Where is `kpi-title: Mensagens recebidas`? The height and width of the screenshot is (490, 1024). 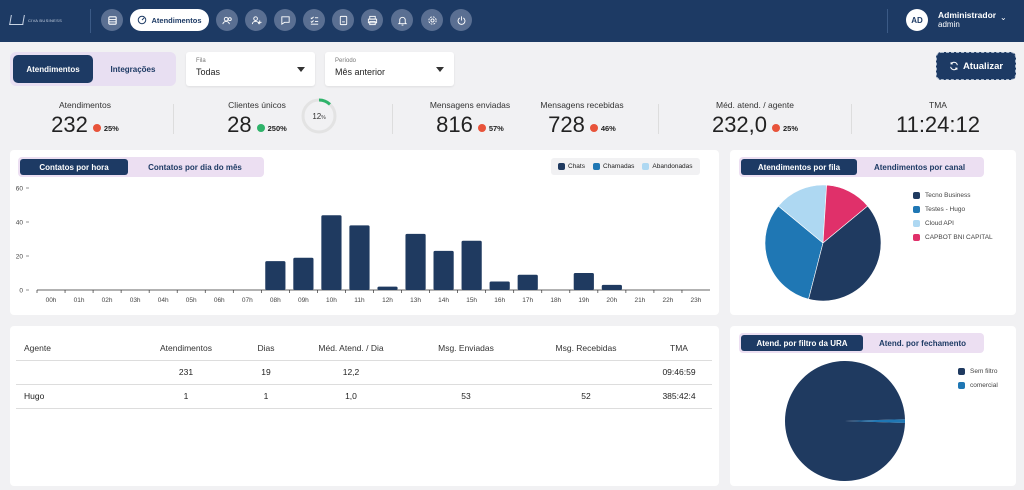 kpi-title: Mensagens recebidas is located at coordinates (582, 105).